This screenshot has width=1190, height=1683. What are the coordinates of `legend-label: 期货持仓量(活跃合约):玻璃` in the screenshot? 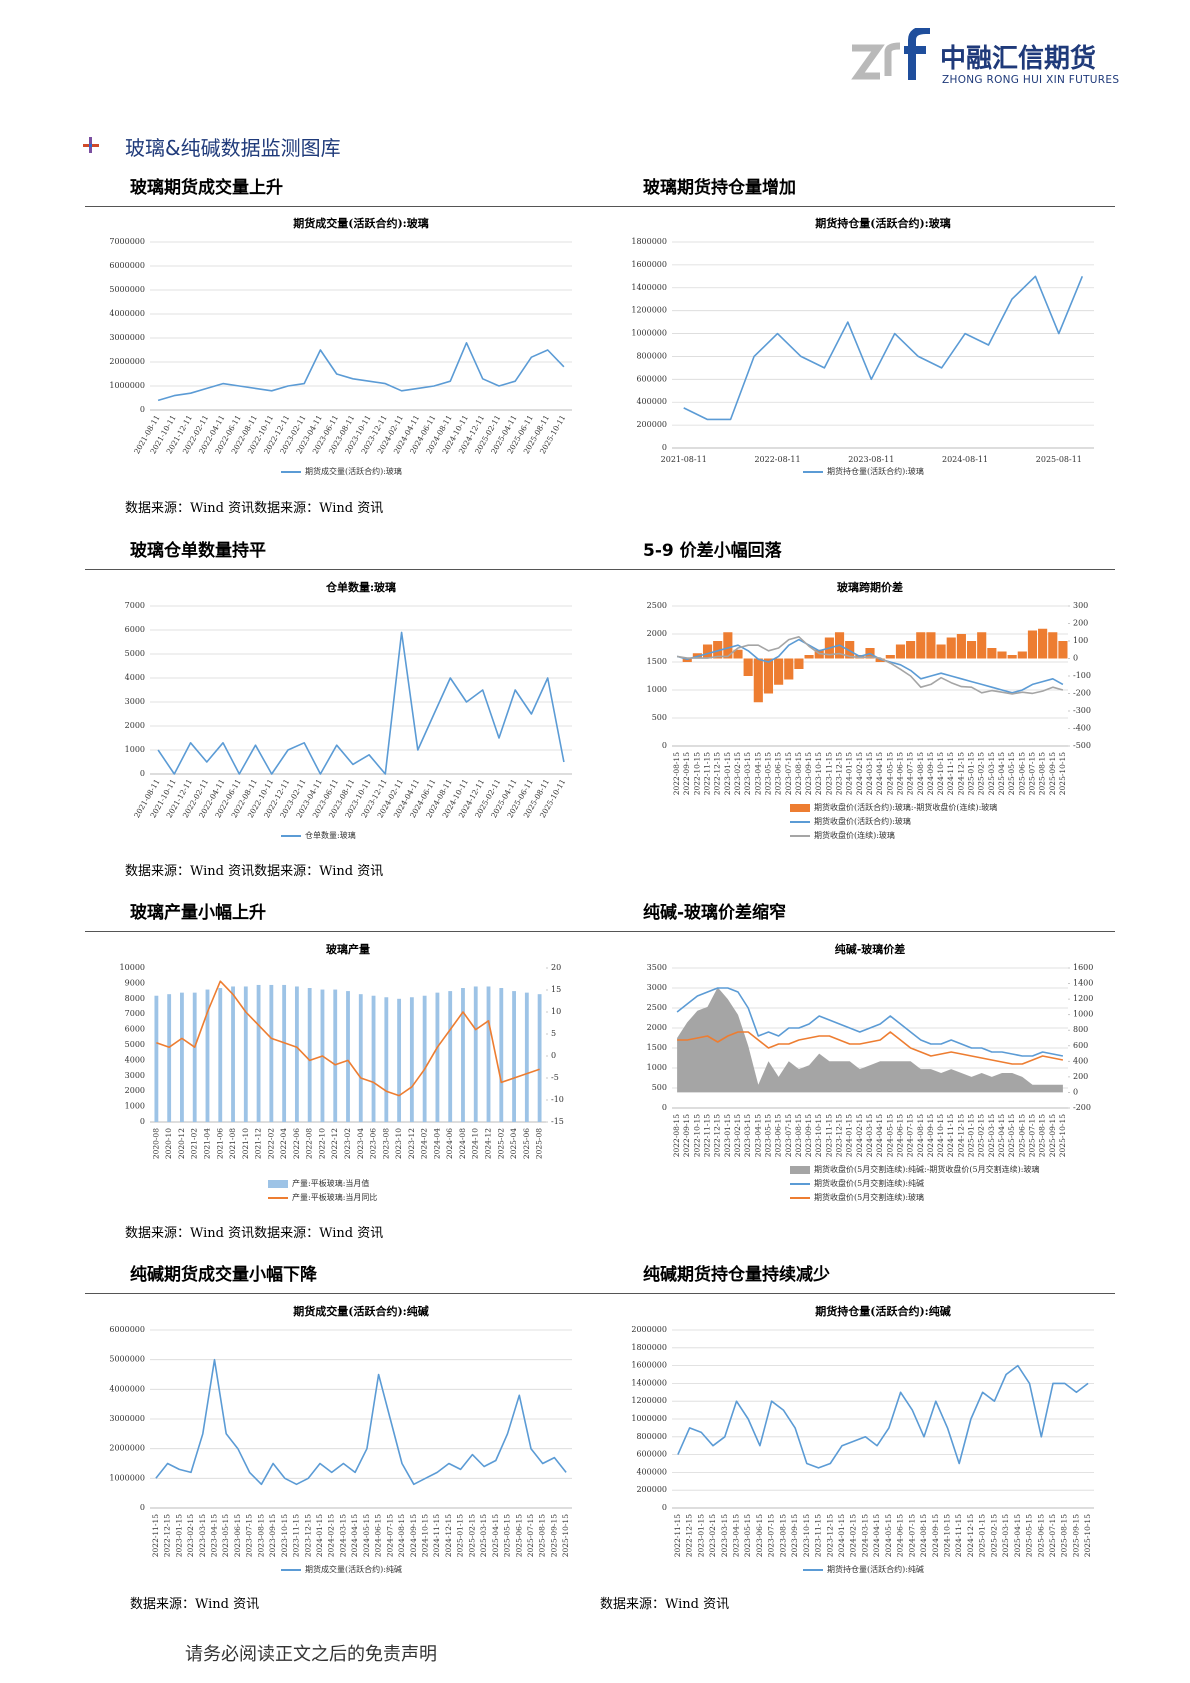 It's located at (875, 471).